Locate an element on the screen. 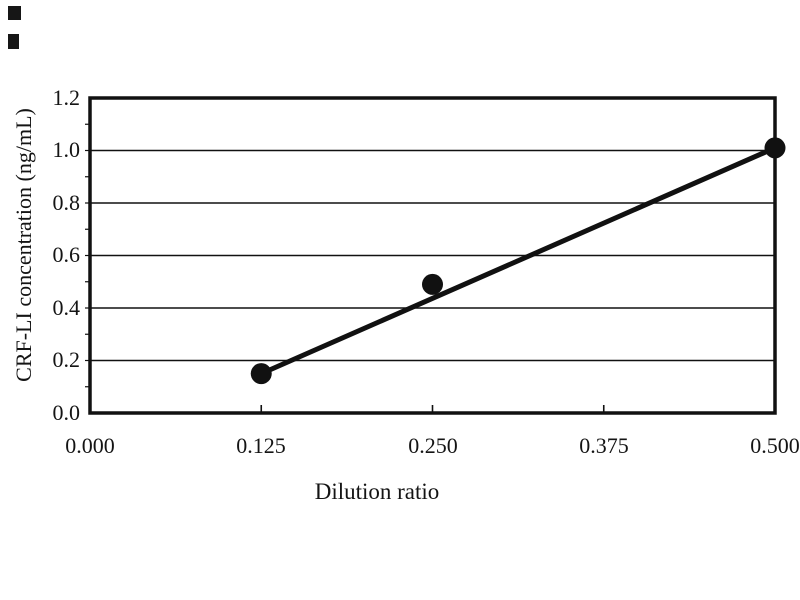 The width and height of the screenshot is (800, 600). x-tick-label: 0.375 is located at coordinates (604, 445).